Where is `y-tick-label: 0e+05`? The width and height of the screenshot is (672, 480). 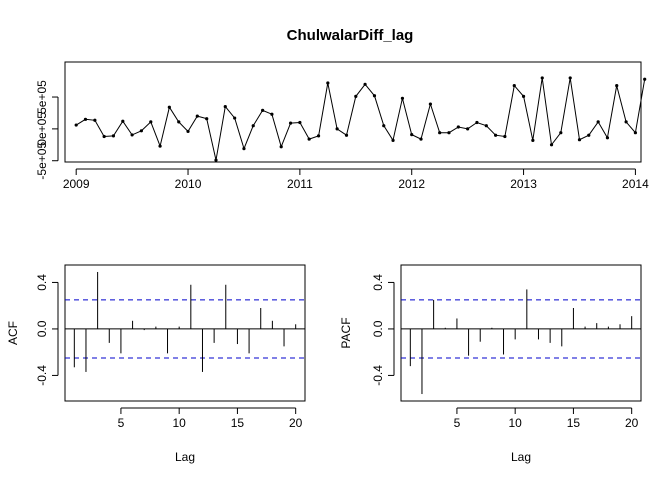 y-tick-label: 0e+05 is located at coordinates (42, 129).